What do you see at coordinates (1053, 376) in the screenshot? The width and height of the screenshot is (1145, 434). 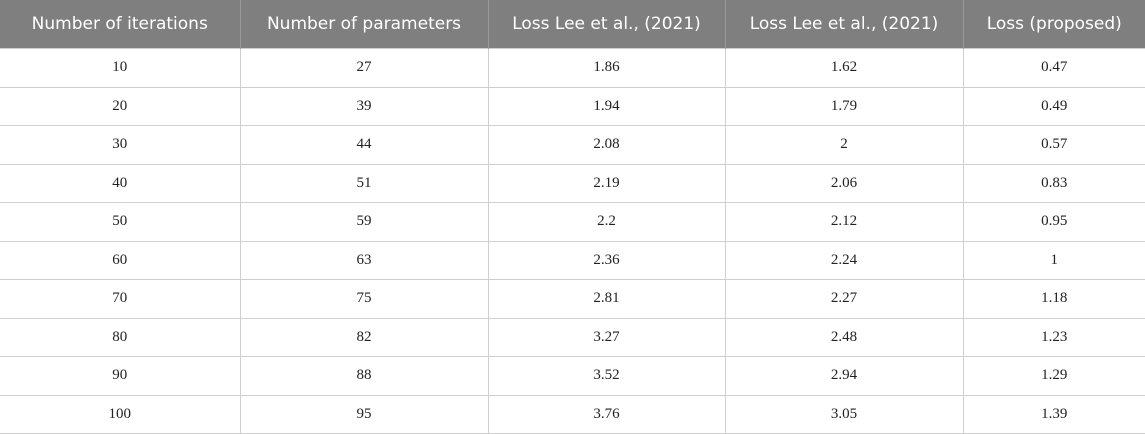 I see `table-cell: 1.29` at bounding box center [1053, 376].